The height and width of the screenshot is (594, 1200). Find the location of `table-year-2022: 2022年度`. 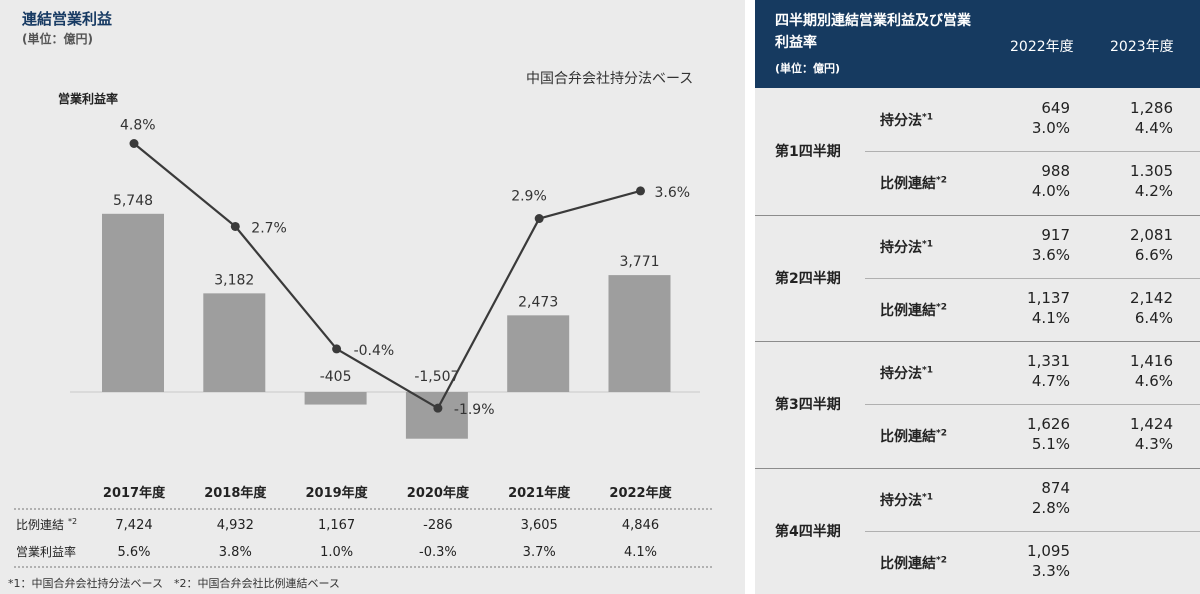

table-year-2022: 2022年度 is located at coordinates (1042, 47).